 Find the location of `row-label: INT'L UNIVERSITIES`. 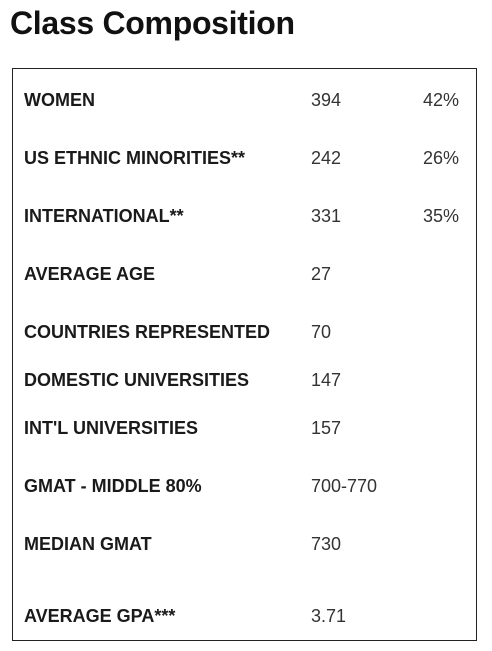

row-label: INT'L UNIVERSITIES is located at coordinates (111, 428).